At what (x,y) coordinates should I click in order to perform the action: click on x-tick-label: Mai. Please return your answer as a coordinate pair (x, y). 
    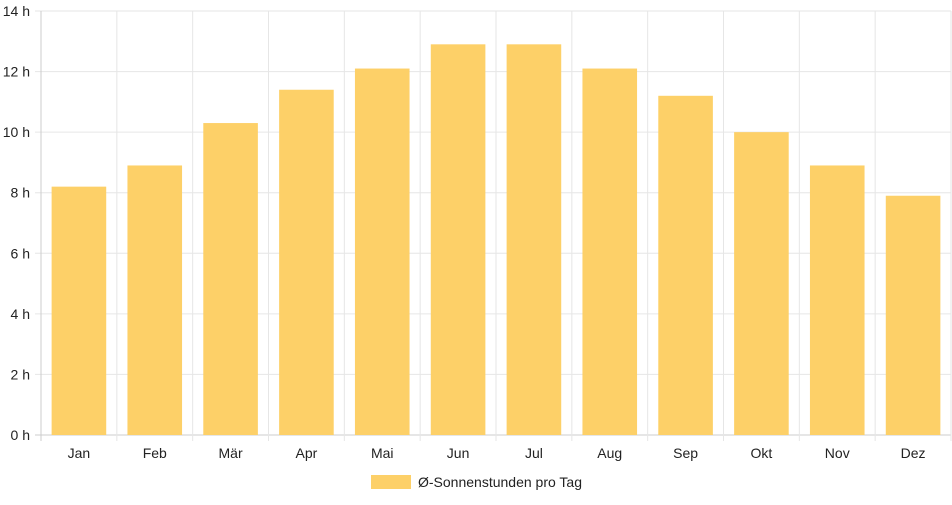
    Looking at the image, I should click on (382, 453).